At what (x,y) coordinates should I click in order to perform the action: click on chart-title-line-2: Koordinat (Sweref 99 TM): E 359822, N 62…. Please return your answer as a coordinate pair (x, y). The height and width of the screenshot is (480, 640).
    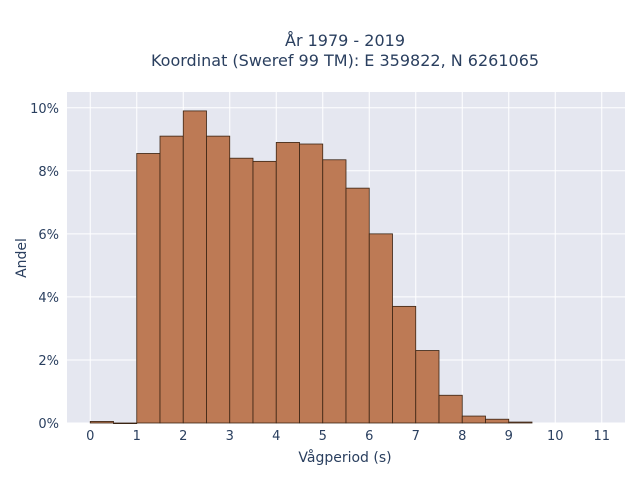
    Looking at the image, I should click on (345, 60).